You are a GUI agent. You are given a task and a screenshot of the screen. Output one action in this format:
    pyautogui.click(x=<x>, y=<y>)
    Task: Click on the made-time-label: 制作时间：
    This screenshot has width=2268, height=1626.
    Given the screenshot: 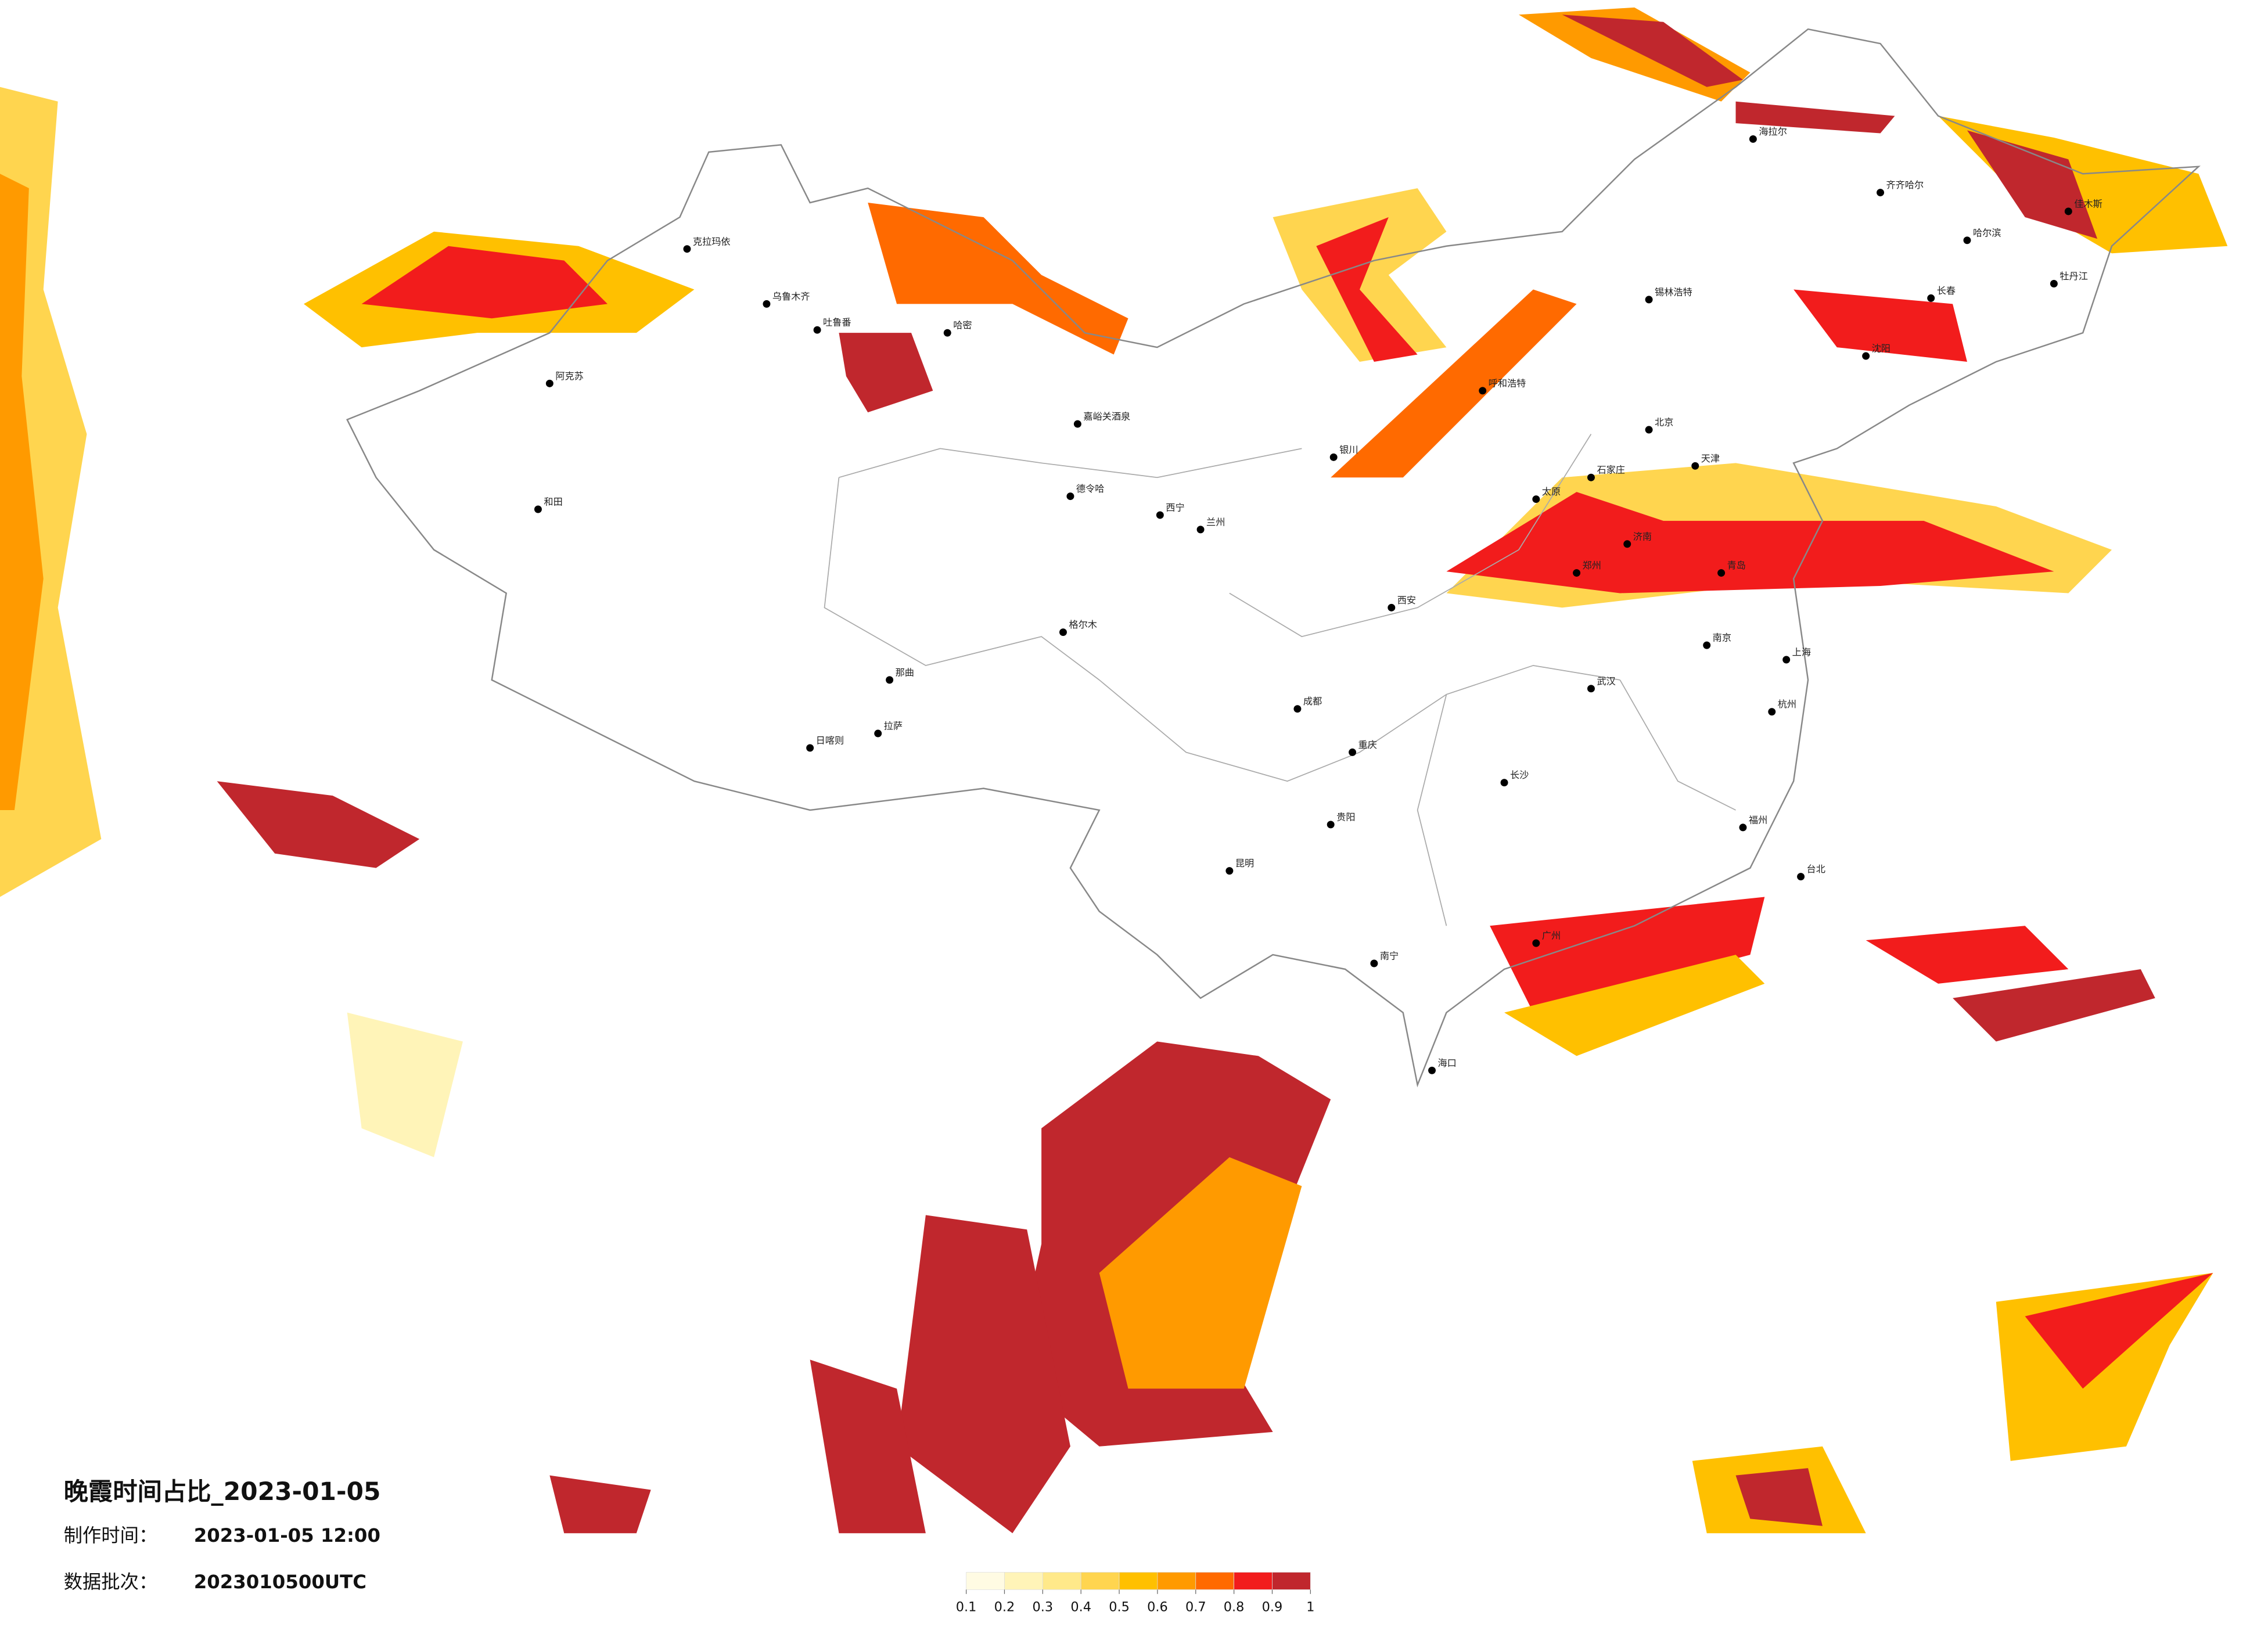 What is the action you would take?
    pyautogui.click(x=111, y=1535)
    